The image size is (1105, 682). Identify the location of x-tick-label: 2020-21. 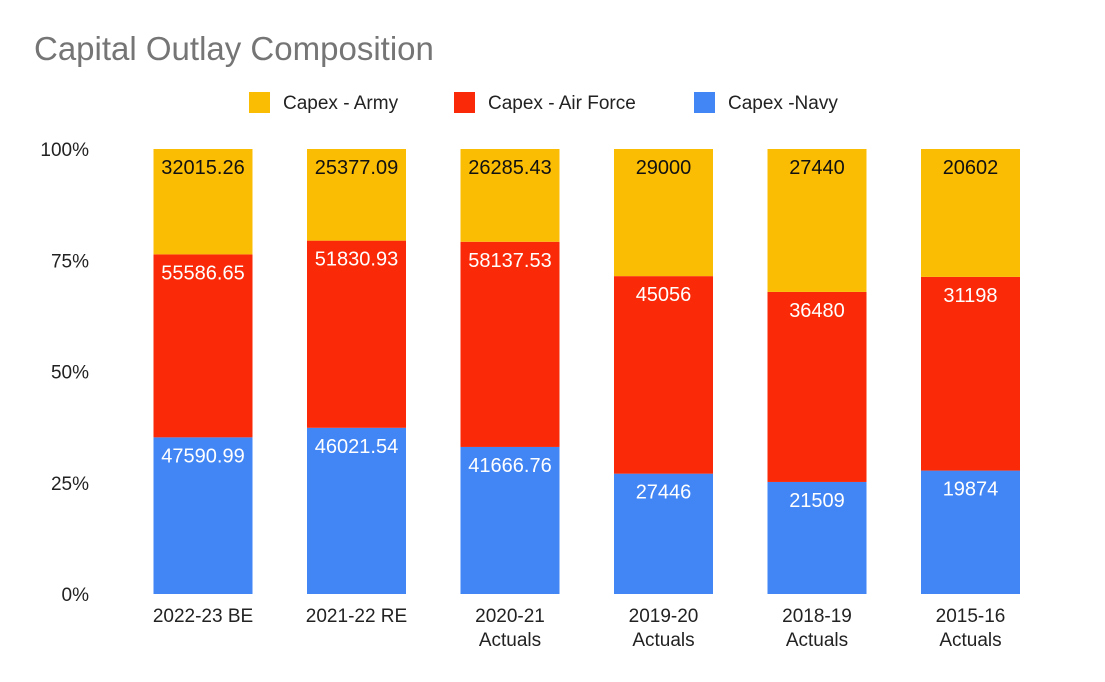
(510, 616).